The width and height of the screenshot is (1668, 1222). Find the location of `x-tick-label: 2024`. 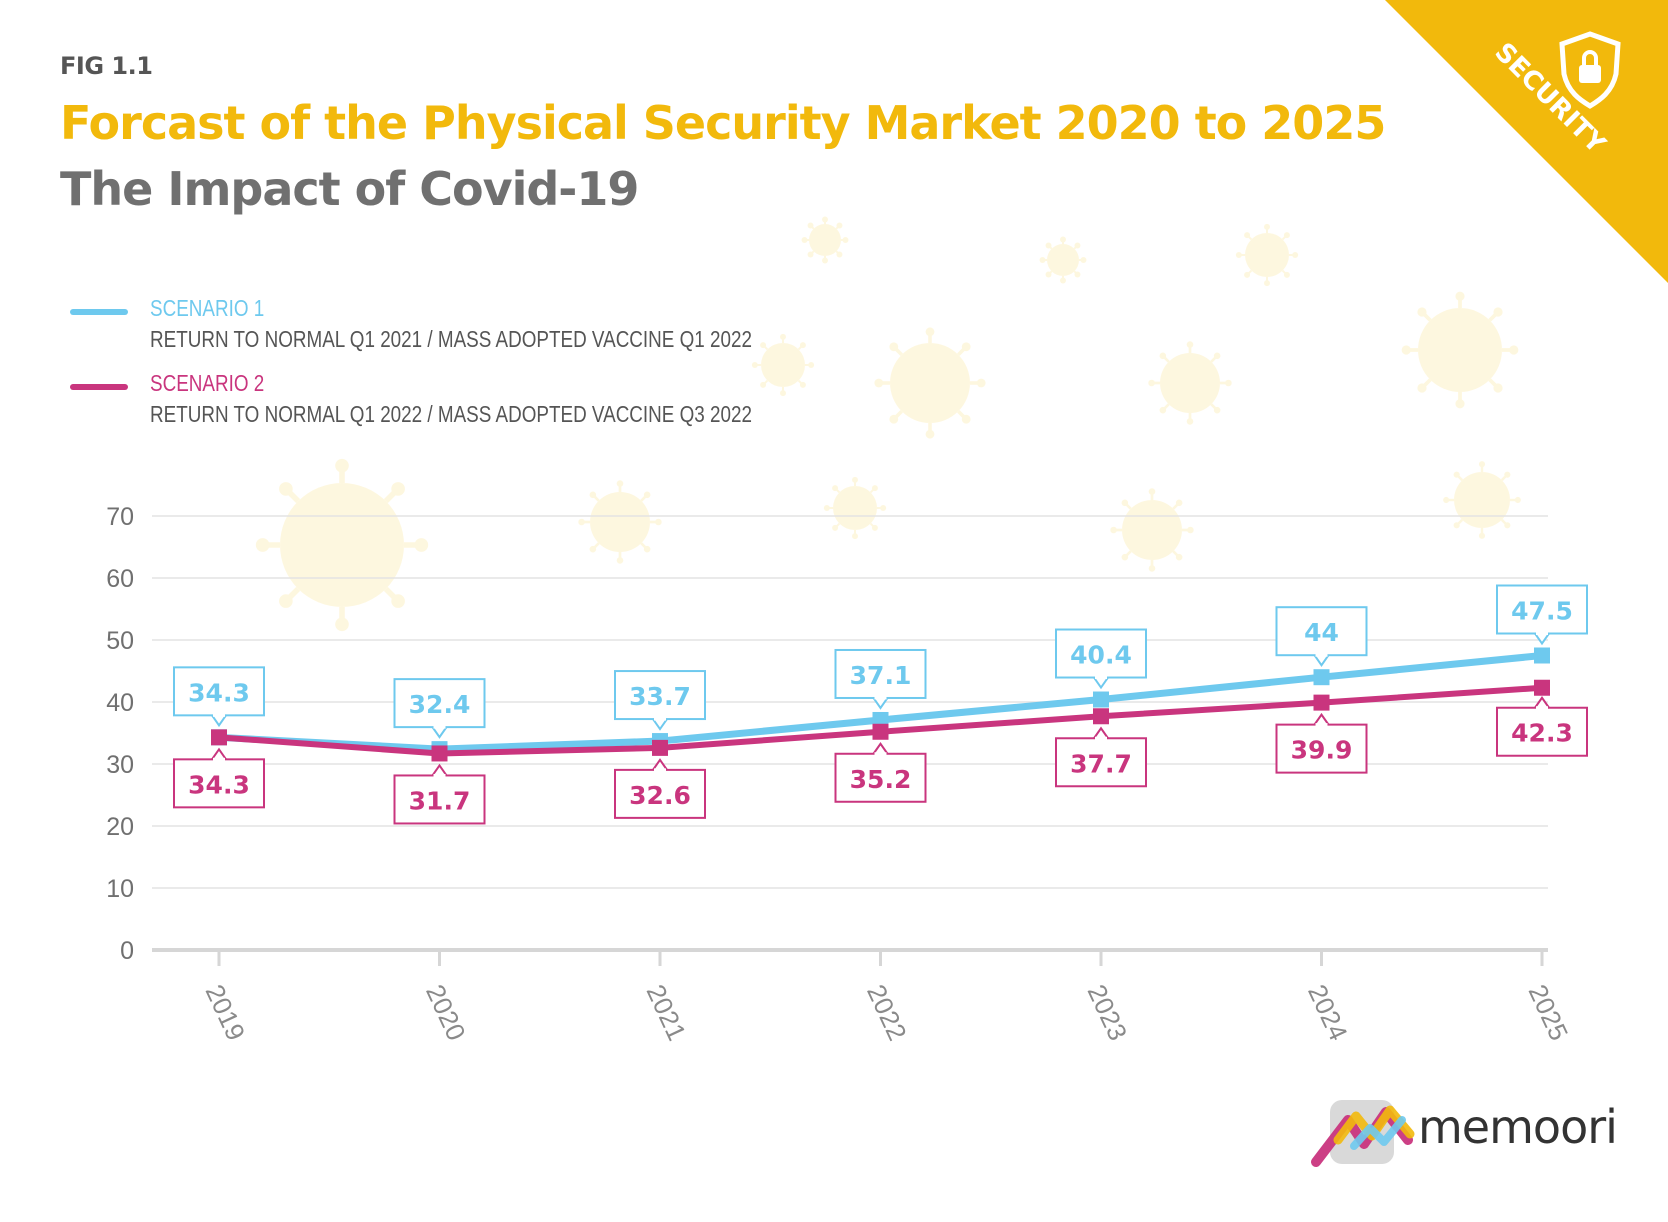

x-tick-label: 2024 is located at coordinates (1328, 1012).